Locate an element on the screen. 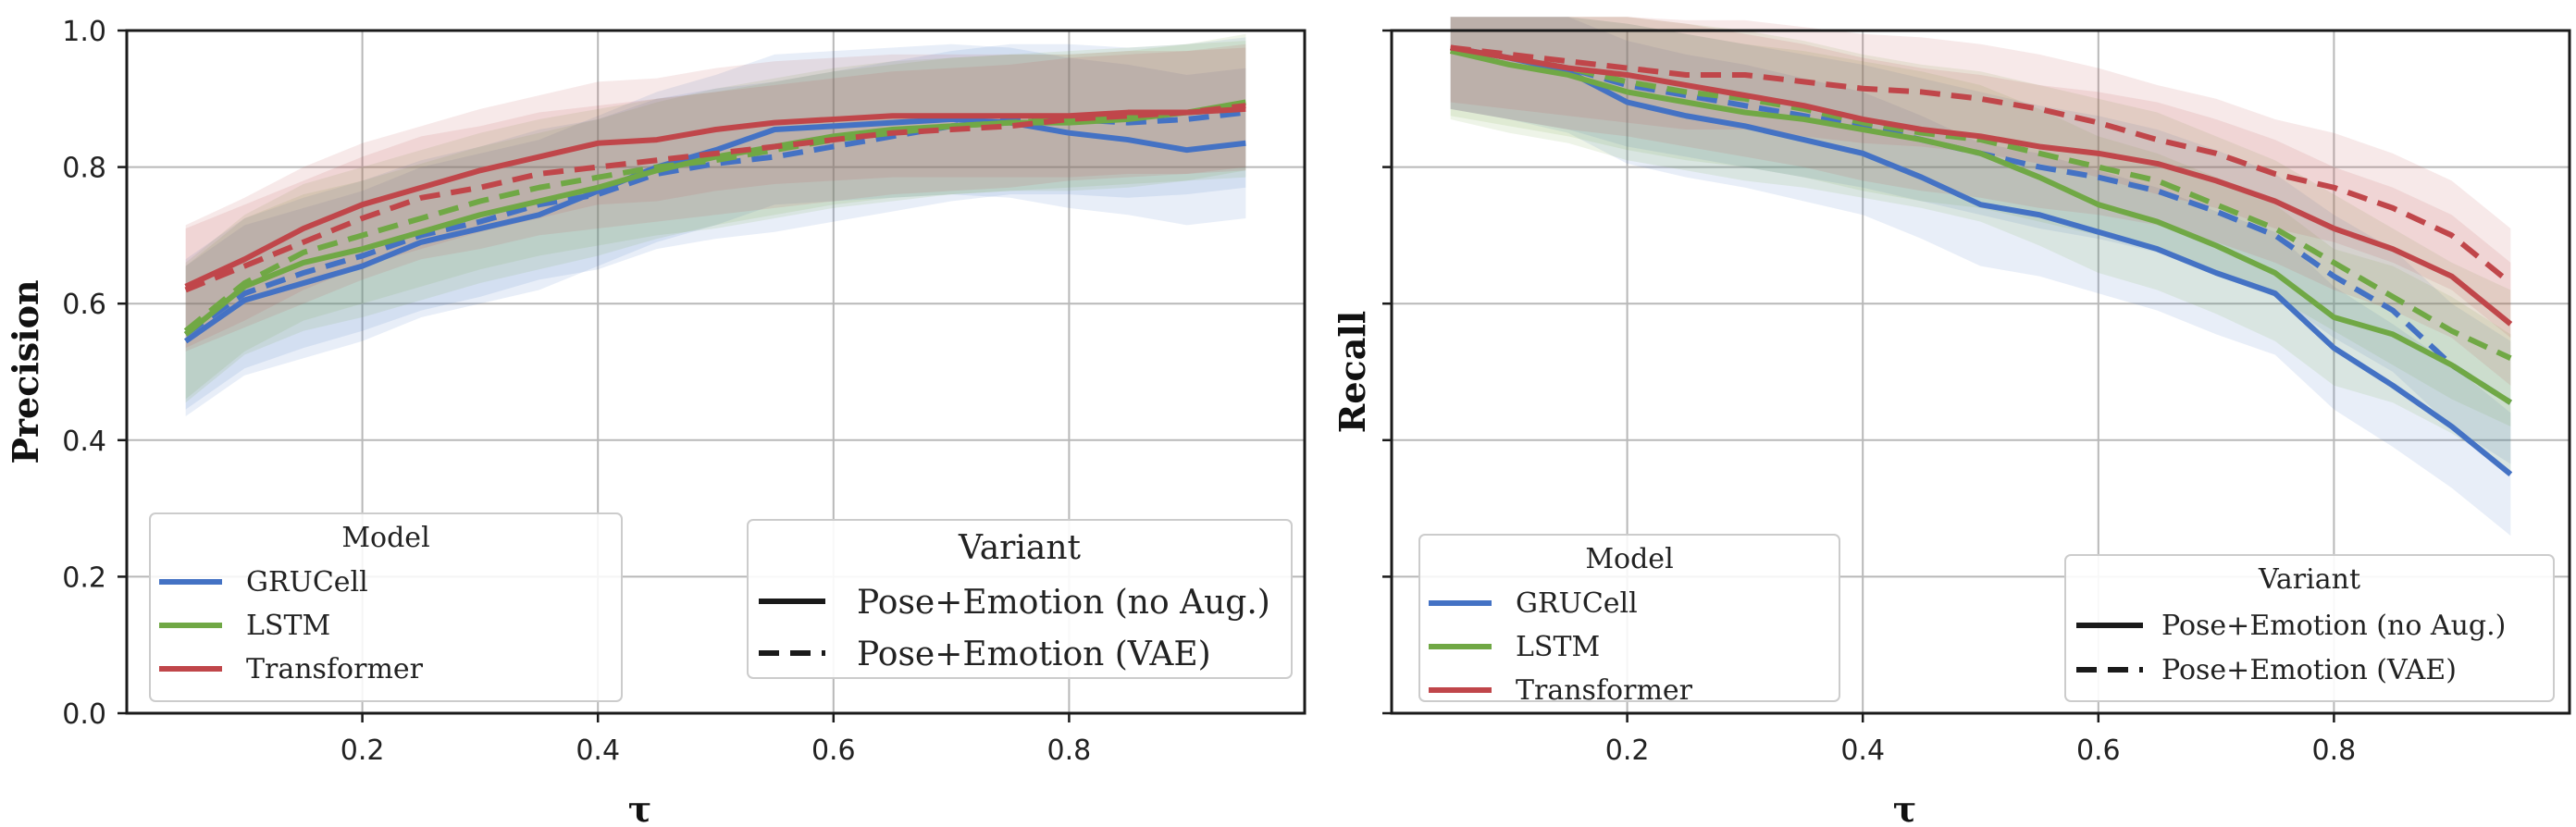 This screenshot has height=827, width=2576. recall-legend-model-box is located at coordinates (1629, 618).